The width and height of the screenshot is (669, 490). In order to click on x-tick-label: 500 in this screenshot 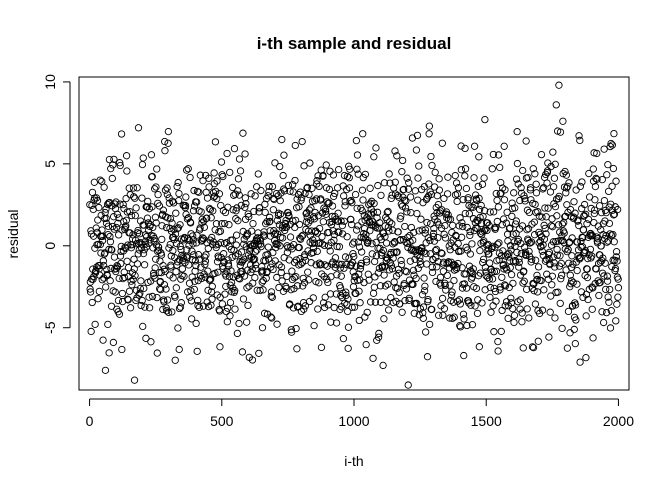, I will do `click(222, 421)`.